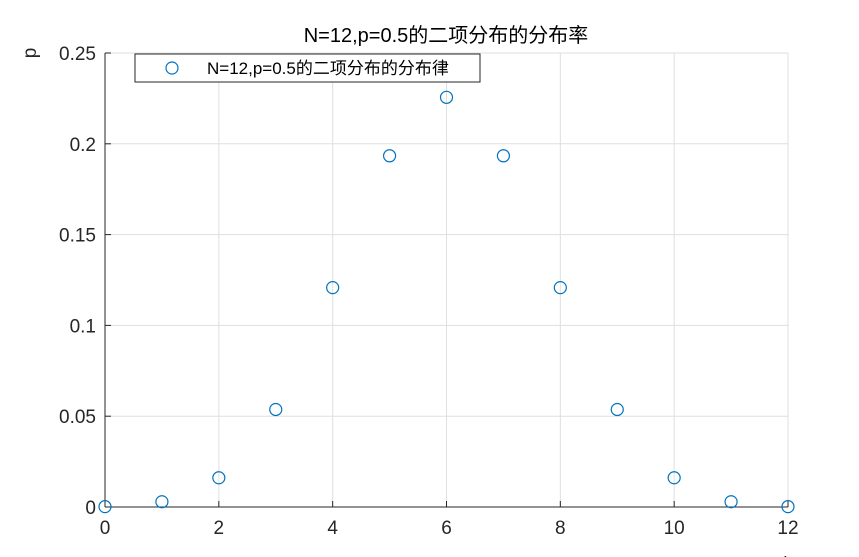  I want to click on x-tick-label: 2, so click(219, 528).